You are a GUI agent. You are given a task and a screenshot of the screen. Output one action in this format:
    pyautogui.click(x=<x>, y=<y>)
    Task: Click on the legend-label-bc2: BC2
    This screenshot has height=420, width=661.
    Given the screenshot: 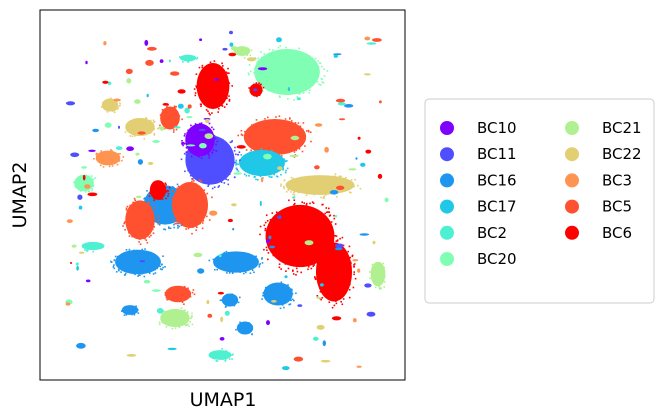 What is the action you would take?
    pyautogui.click(x=492, y=233)
    